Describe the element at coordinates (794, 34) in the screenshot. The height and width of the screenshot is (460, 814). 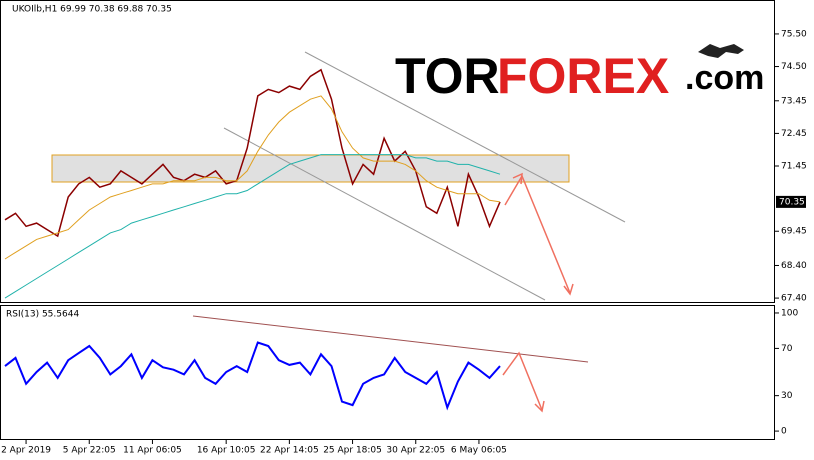
I see `y-tick-label: 75.50` at that location.